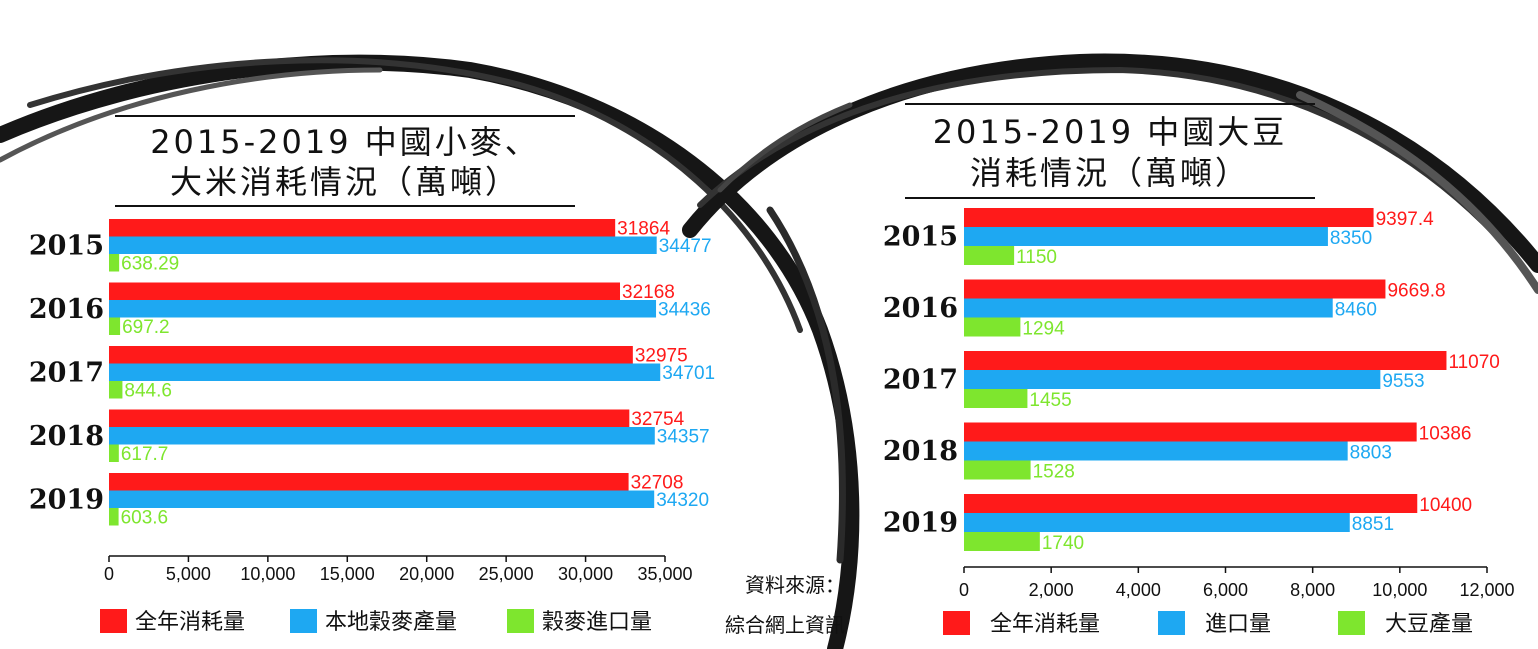 The image size is (1538, 649). Describe the element at coordinates (795, 585) in the screenshot. I see `source-label: 資料來源：` at that location.